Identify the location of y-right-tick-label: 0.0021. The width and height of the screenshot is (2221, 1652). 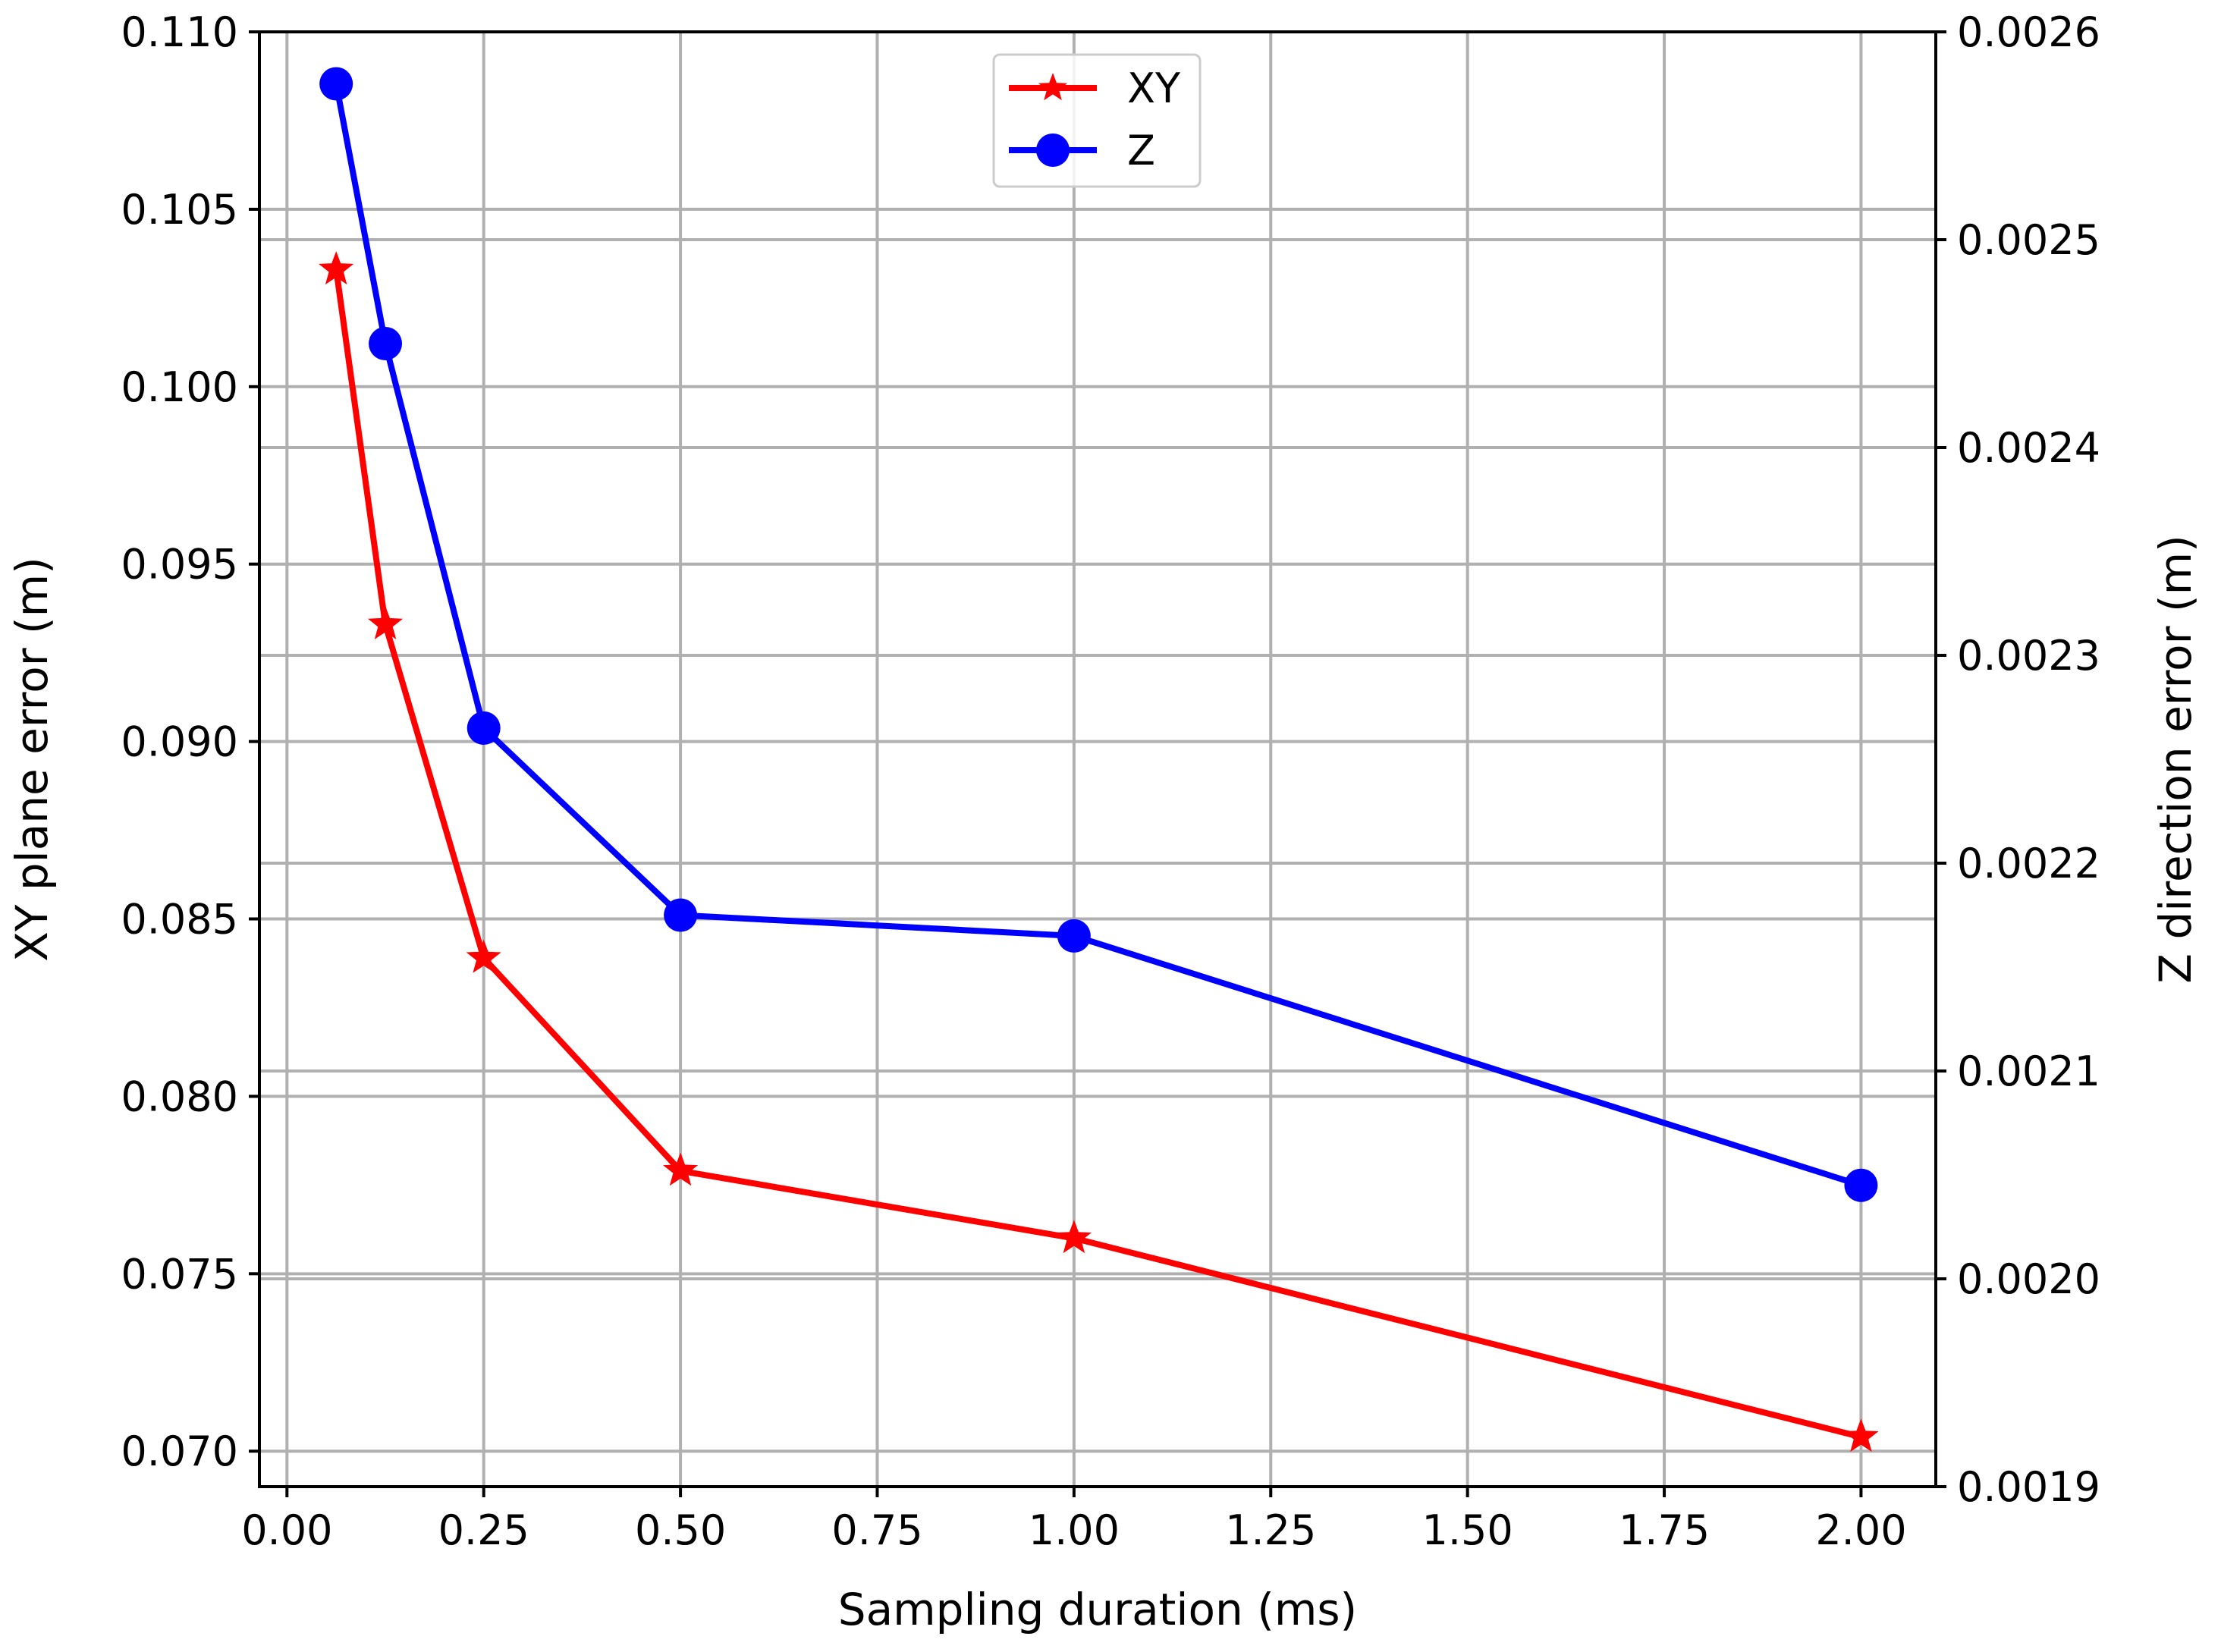
(2028, 1071).